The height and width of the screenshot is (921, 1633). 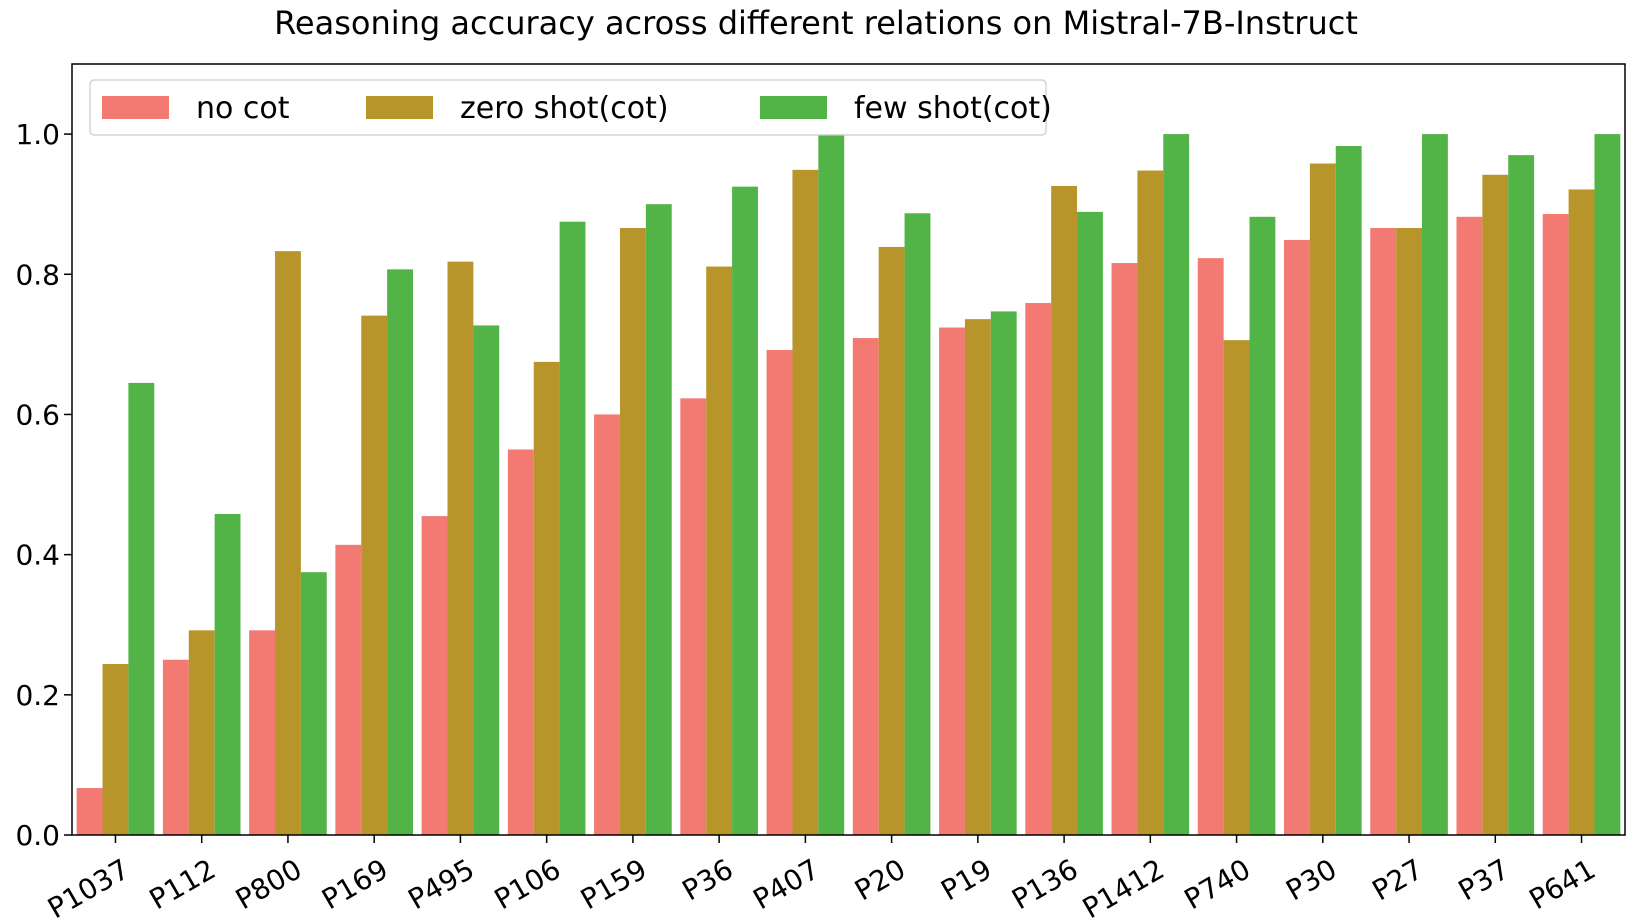 What do you see at coordinates (1495, 505) in the screenshot?
I see `bar-zero-shot-cot--p37` at bounding box center [1495, 505].